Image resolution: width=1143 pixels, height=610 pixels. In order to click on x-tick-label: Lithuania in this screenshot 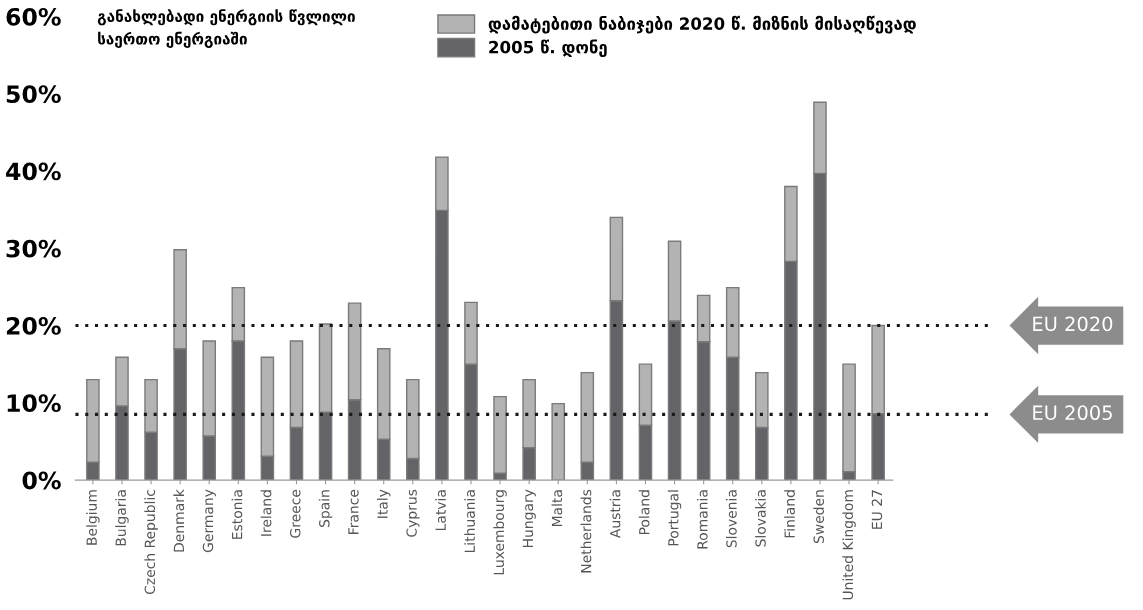, I will do `click(469, 521)`.